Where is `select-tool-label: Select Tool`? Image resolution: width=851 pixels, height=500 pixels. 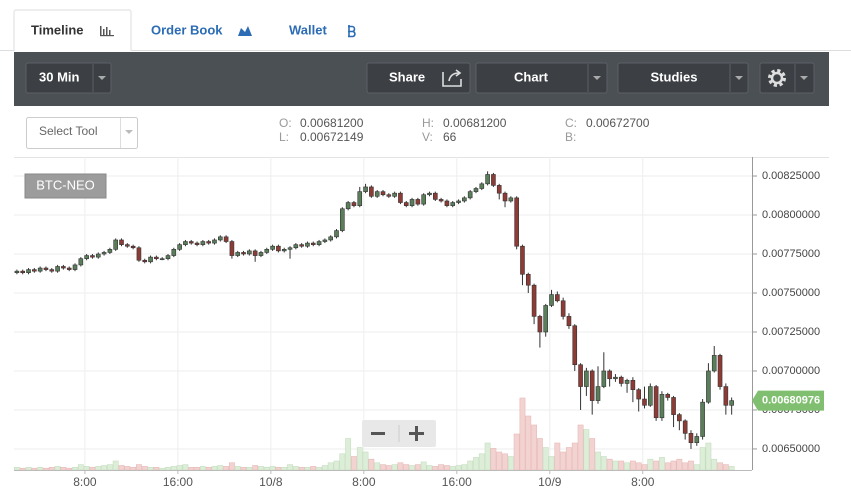 select-tool-label: Select Tool is located at coordinates (68, 131).